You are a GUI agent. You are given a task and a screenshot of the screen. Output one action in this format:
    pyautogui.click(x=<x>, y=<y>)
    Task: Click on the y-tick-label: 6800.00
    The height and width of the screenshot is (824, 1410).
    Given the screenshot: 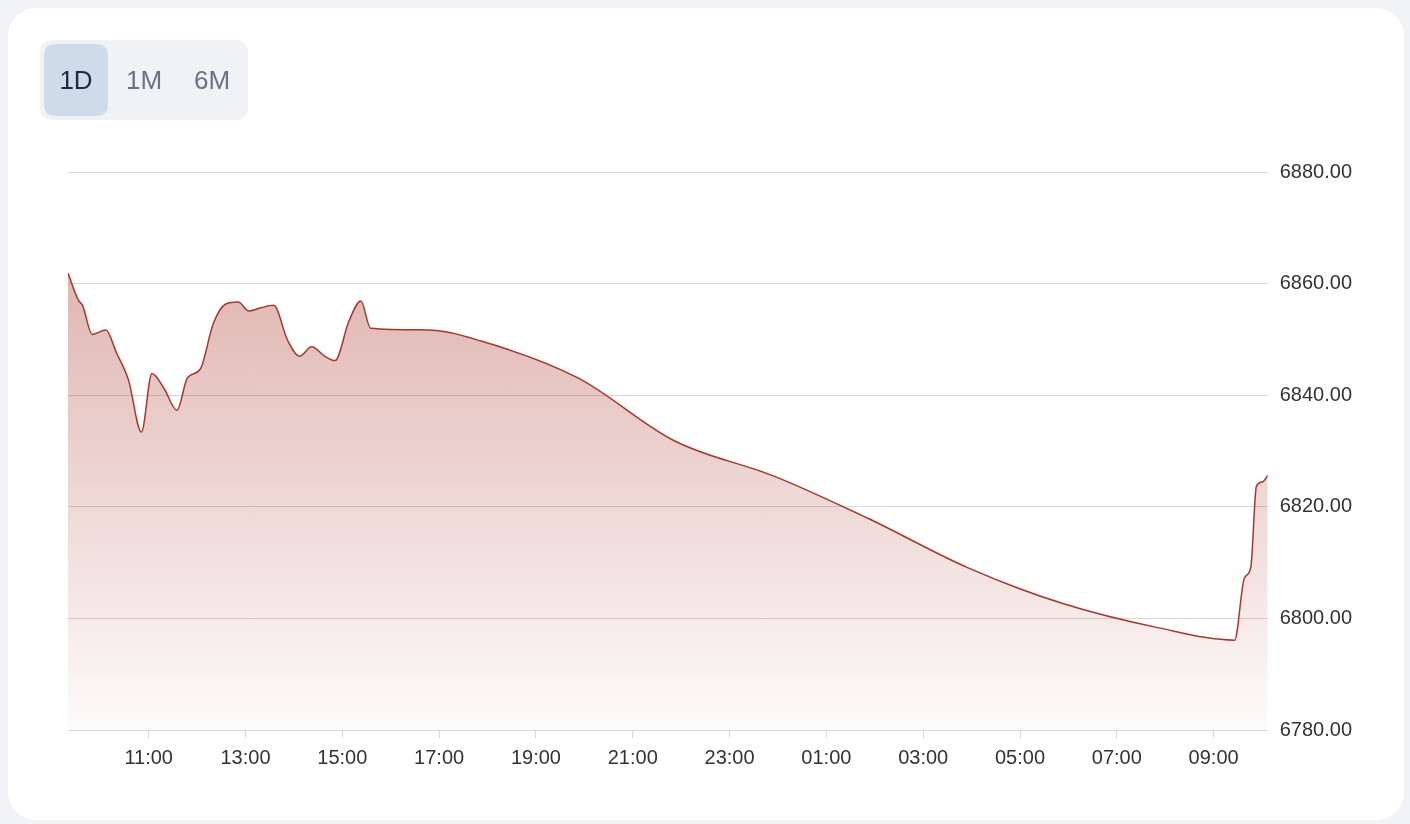 What is the action you would take?
    pyautogui.click(x=1315, y=616)
    